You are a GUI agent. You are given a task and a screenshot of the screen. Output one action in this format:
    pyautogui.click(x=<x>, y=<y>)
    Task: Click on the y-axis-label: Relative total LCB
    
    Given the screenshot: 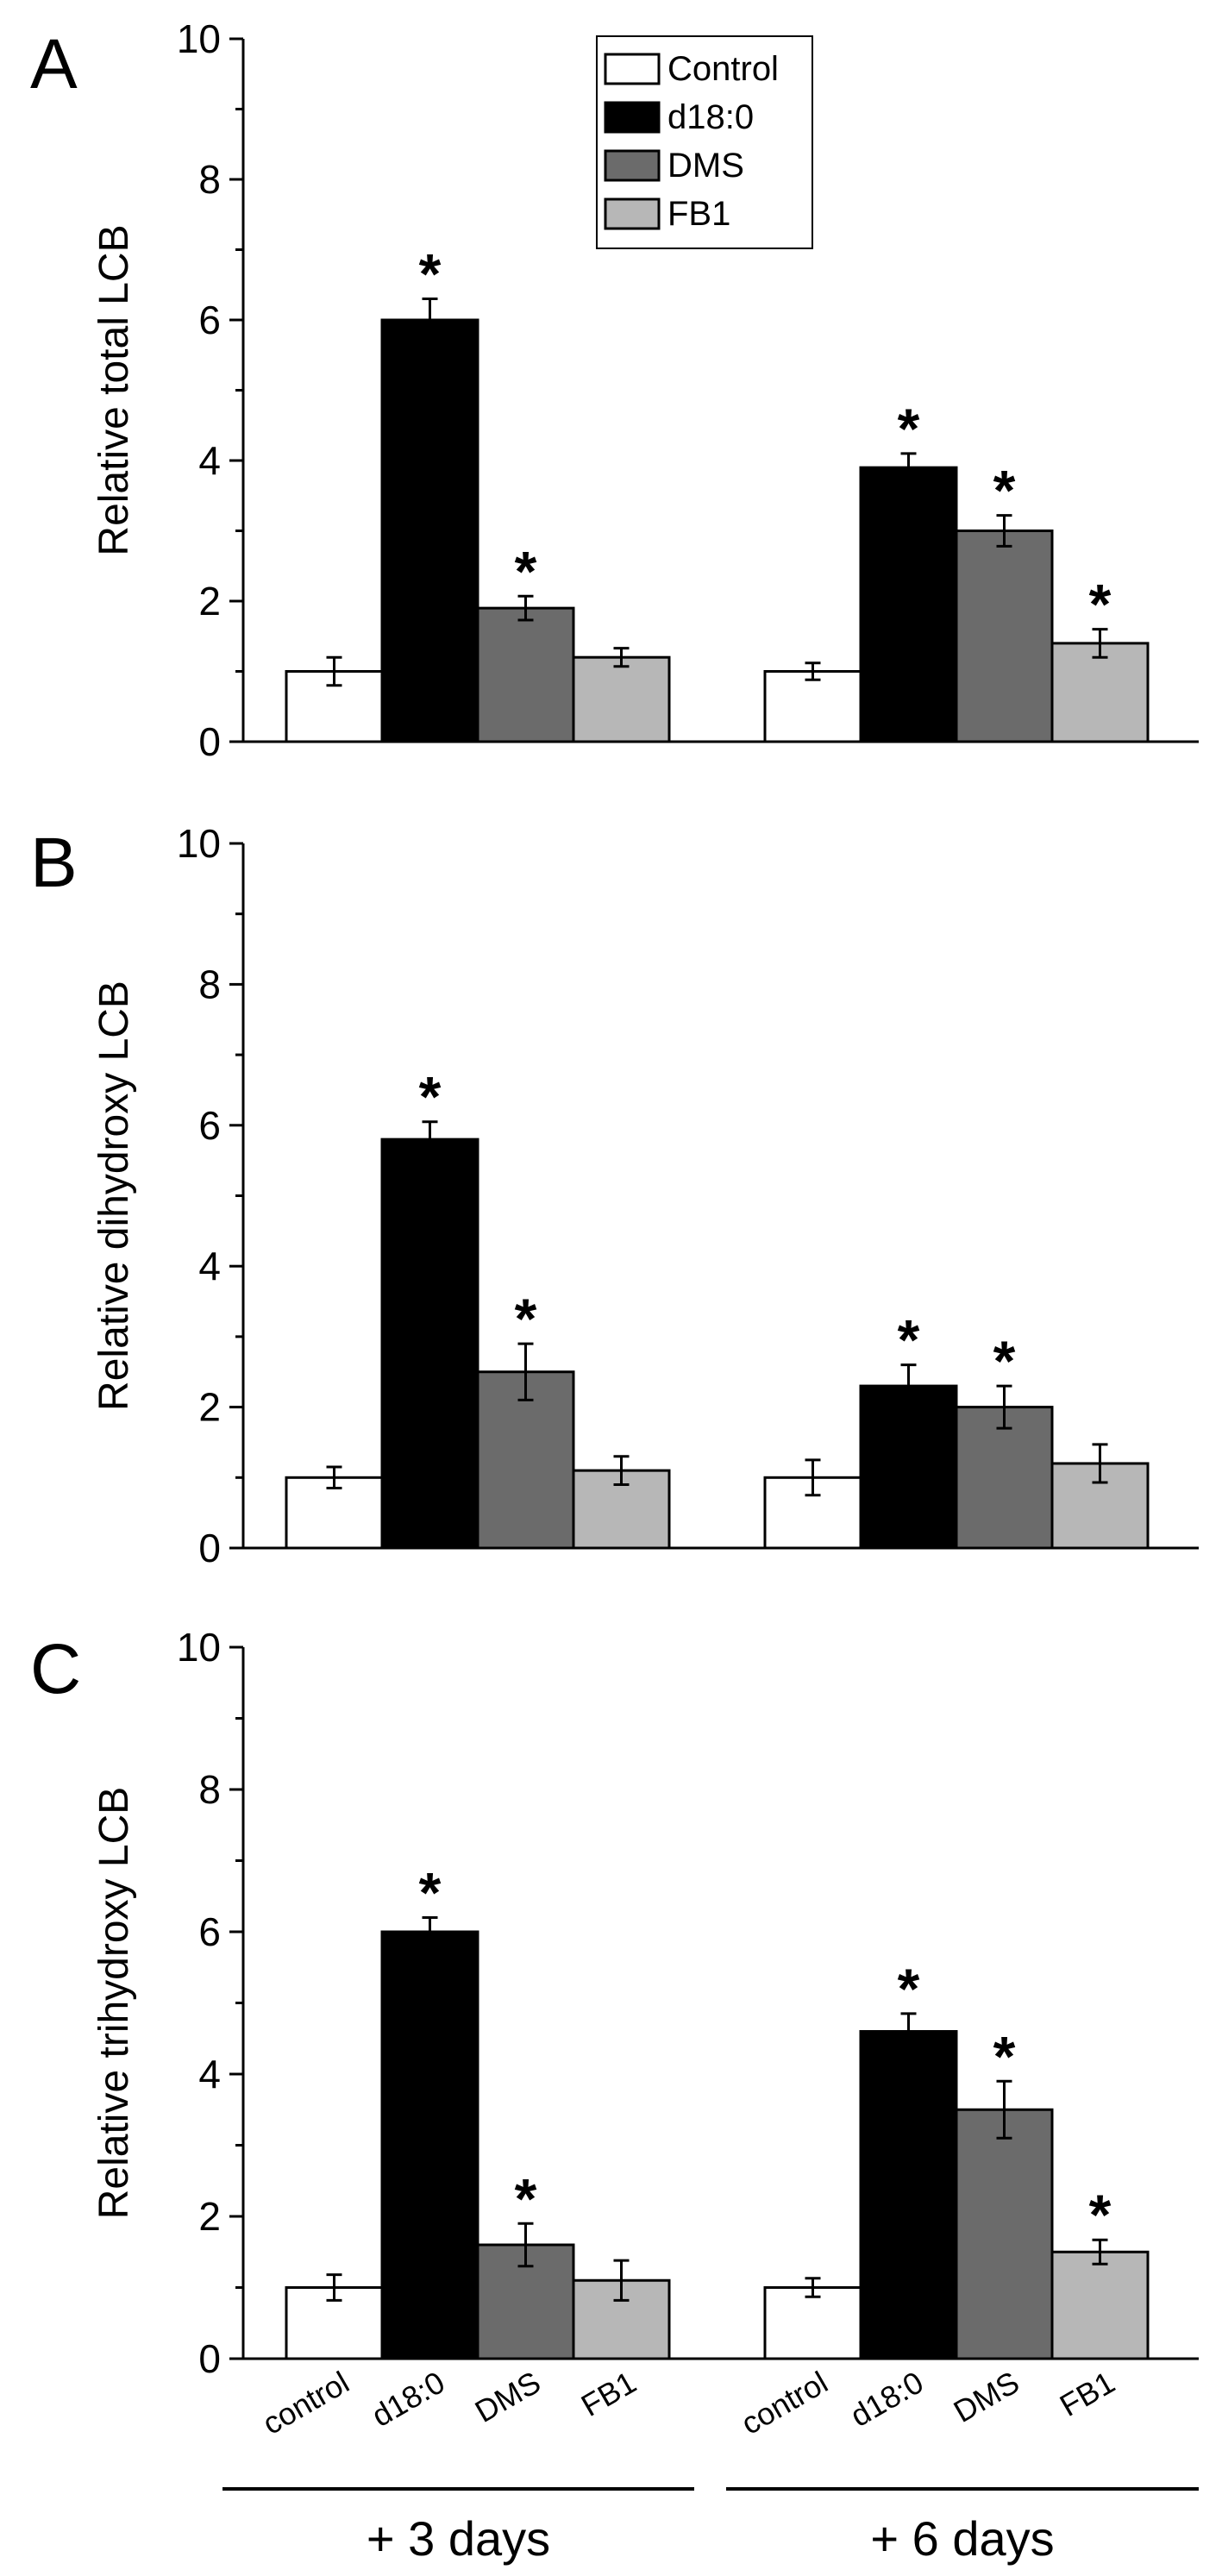 What is the action you would take?
    pyautogui.click(x=114, y=389)
    